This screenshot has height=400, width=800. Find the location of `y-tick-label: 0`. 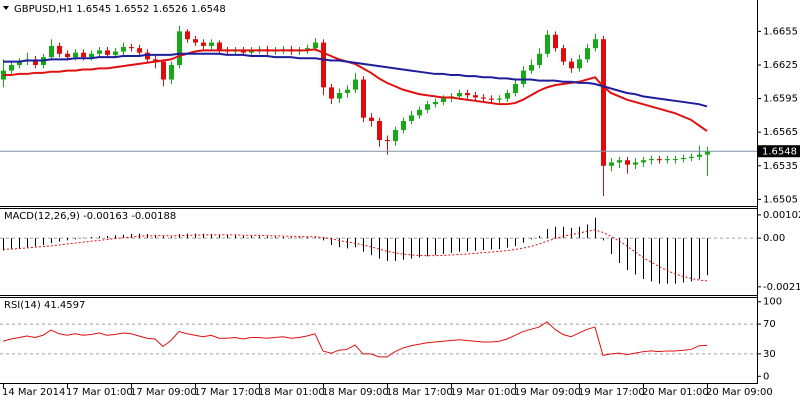

y-tick-label: 0 is located at coordinates (766, 376).